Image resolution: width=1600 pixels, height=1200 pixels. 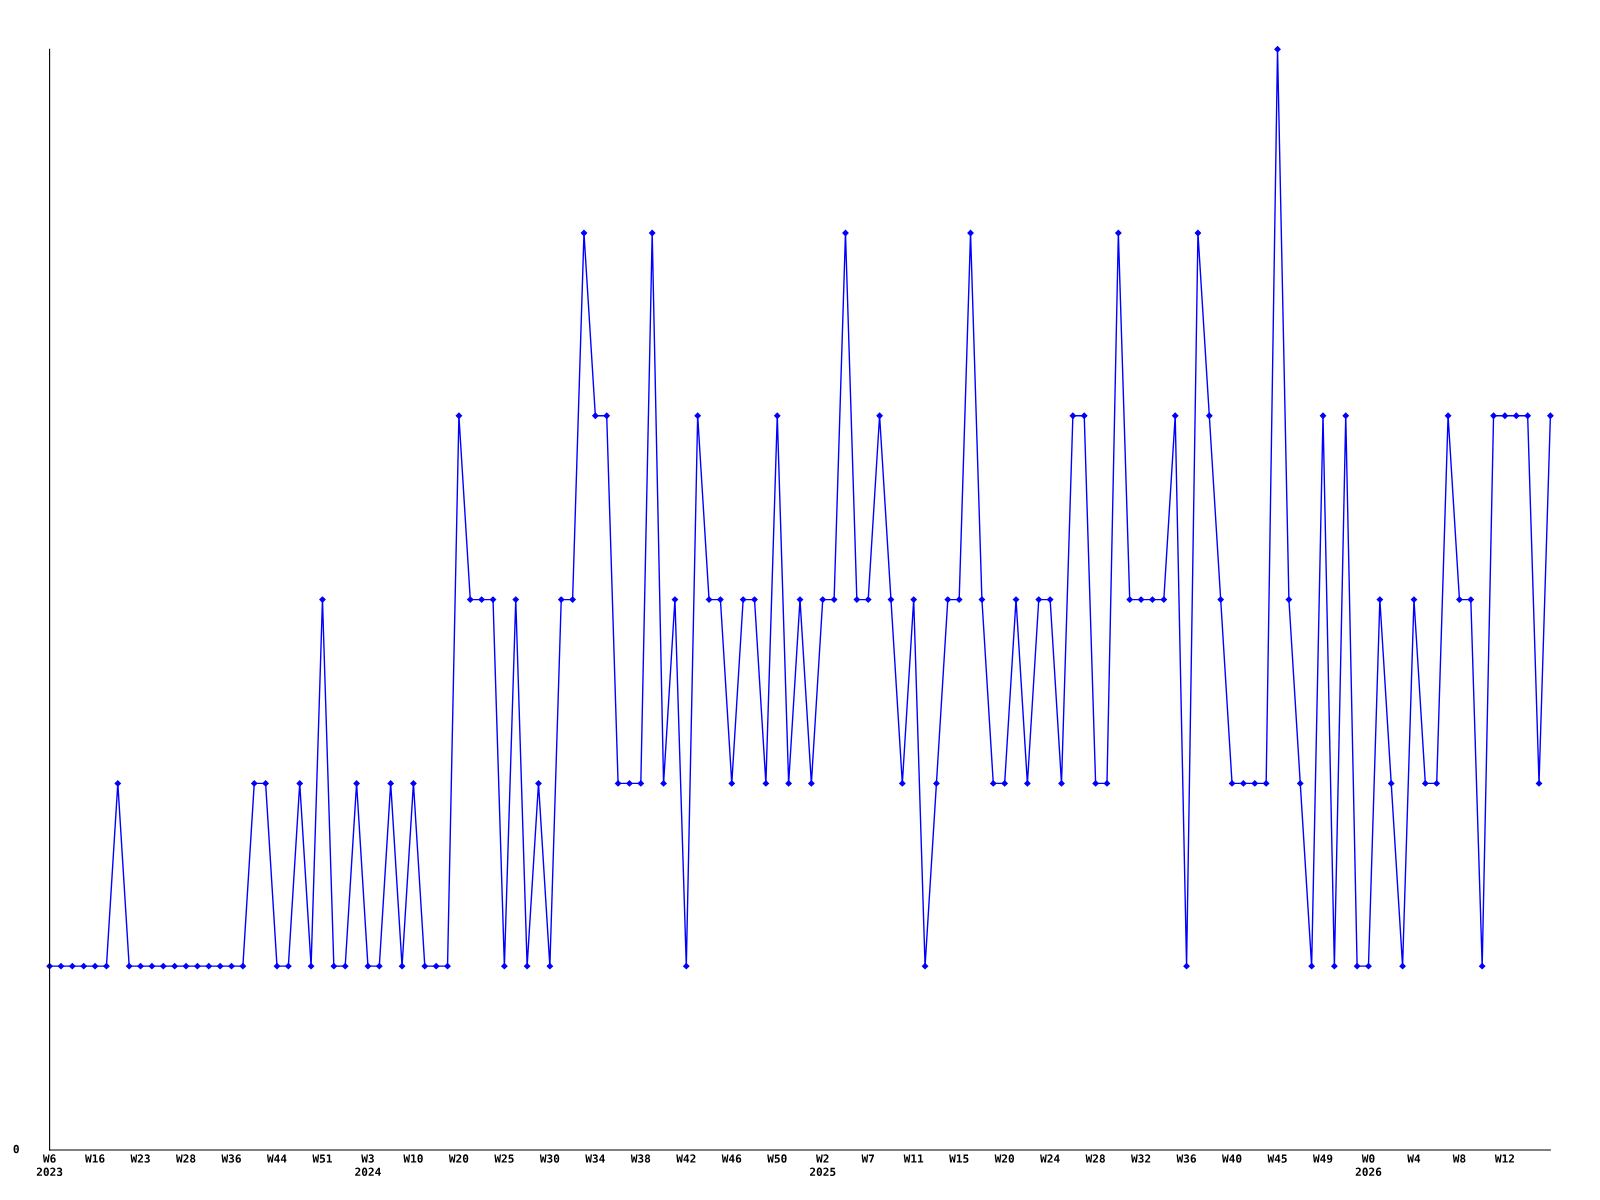 I want to click on x-tick-label: W50, so click(x=777, y=1158).